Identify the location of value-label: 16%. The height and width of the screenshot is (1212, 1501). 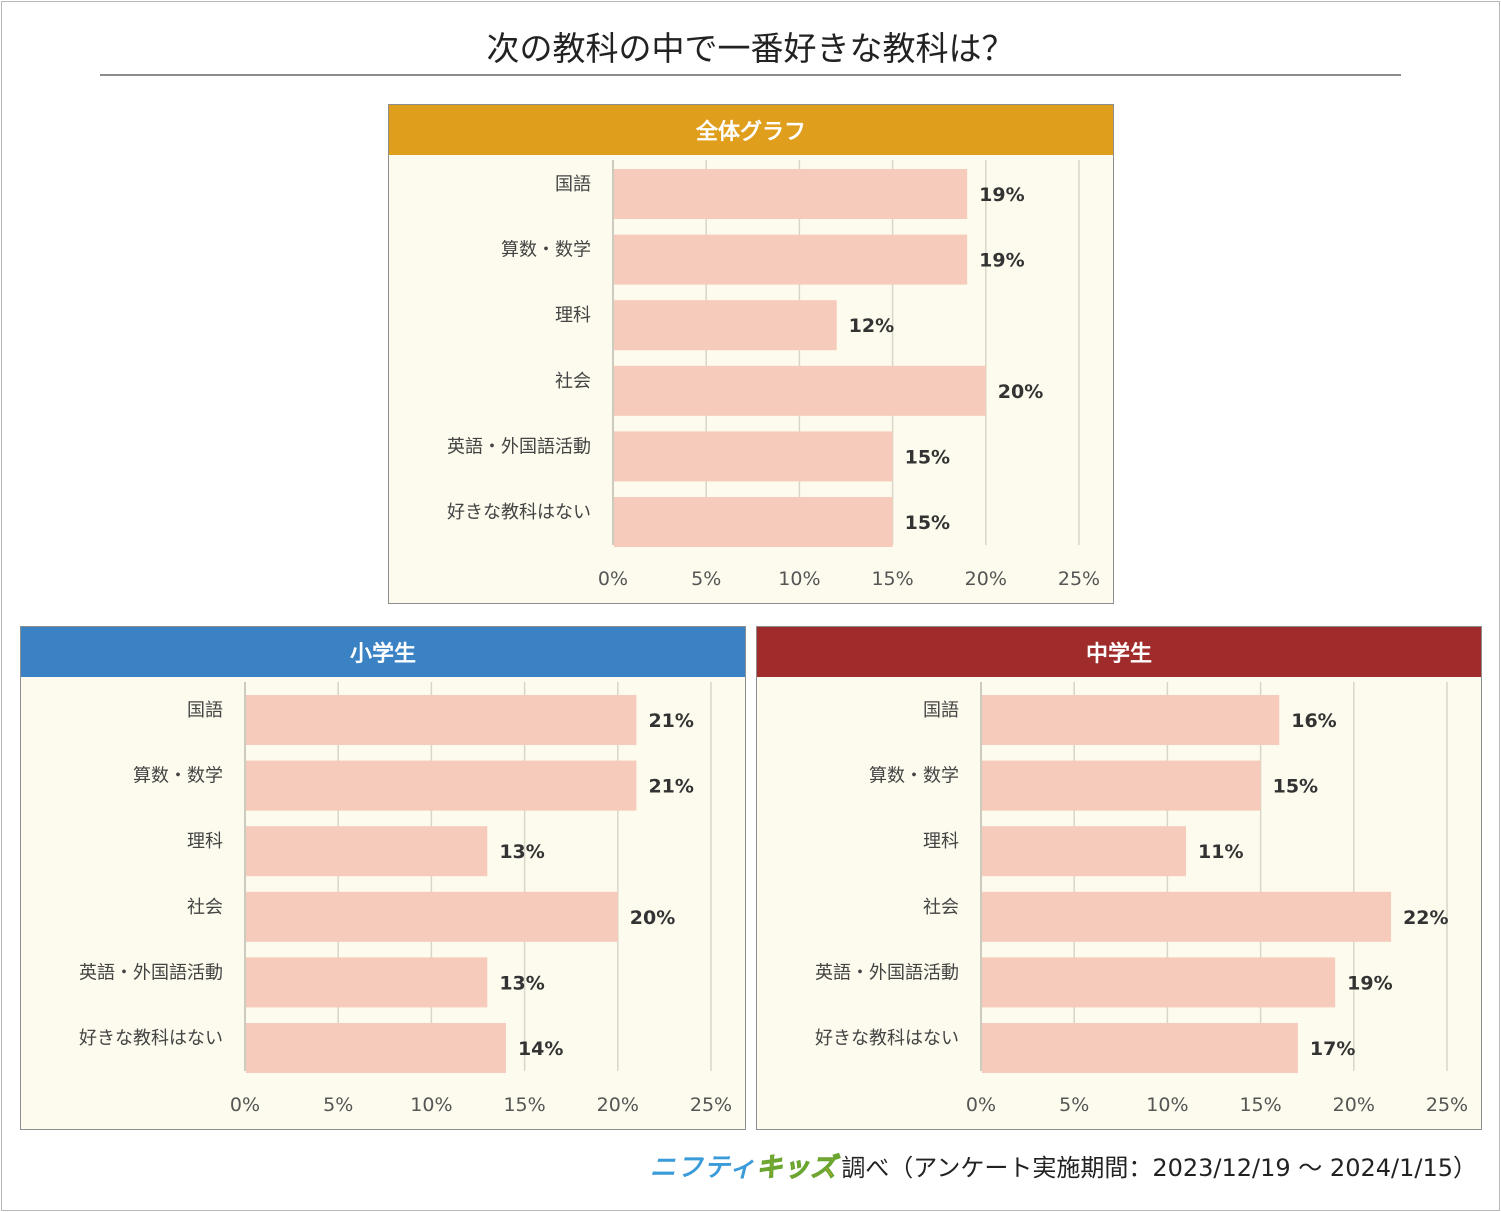
(1313, 721).